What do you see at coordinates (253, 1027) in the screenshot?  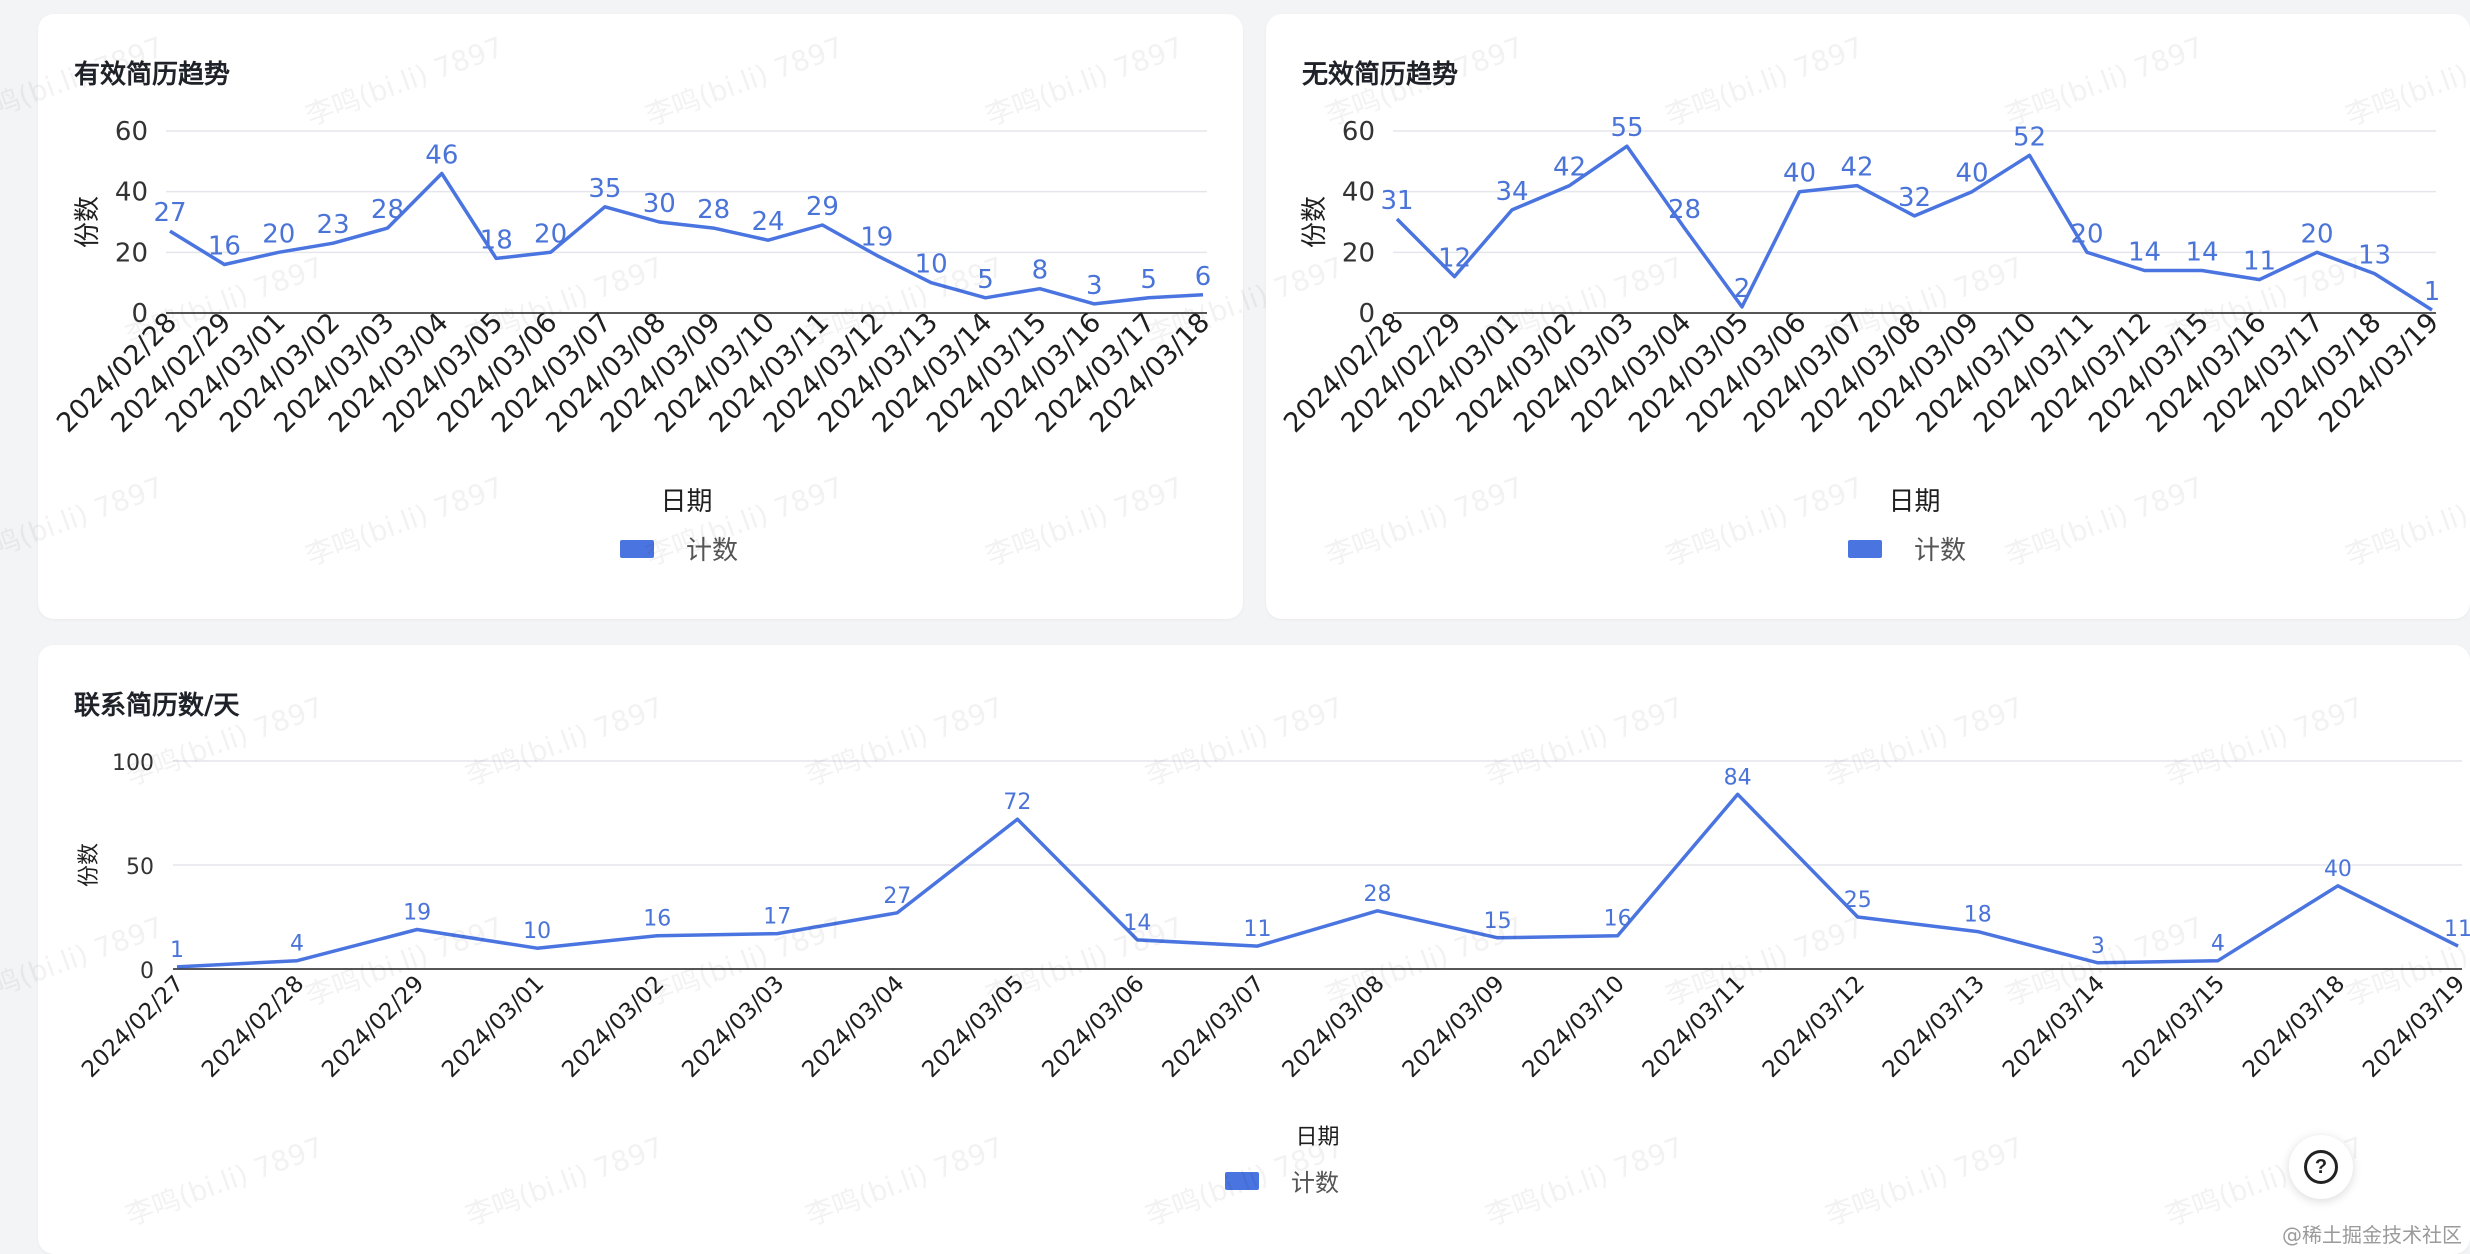 I see `x-tick-label: 2024/02/28` at bounding box center [253, 1027].